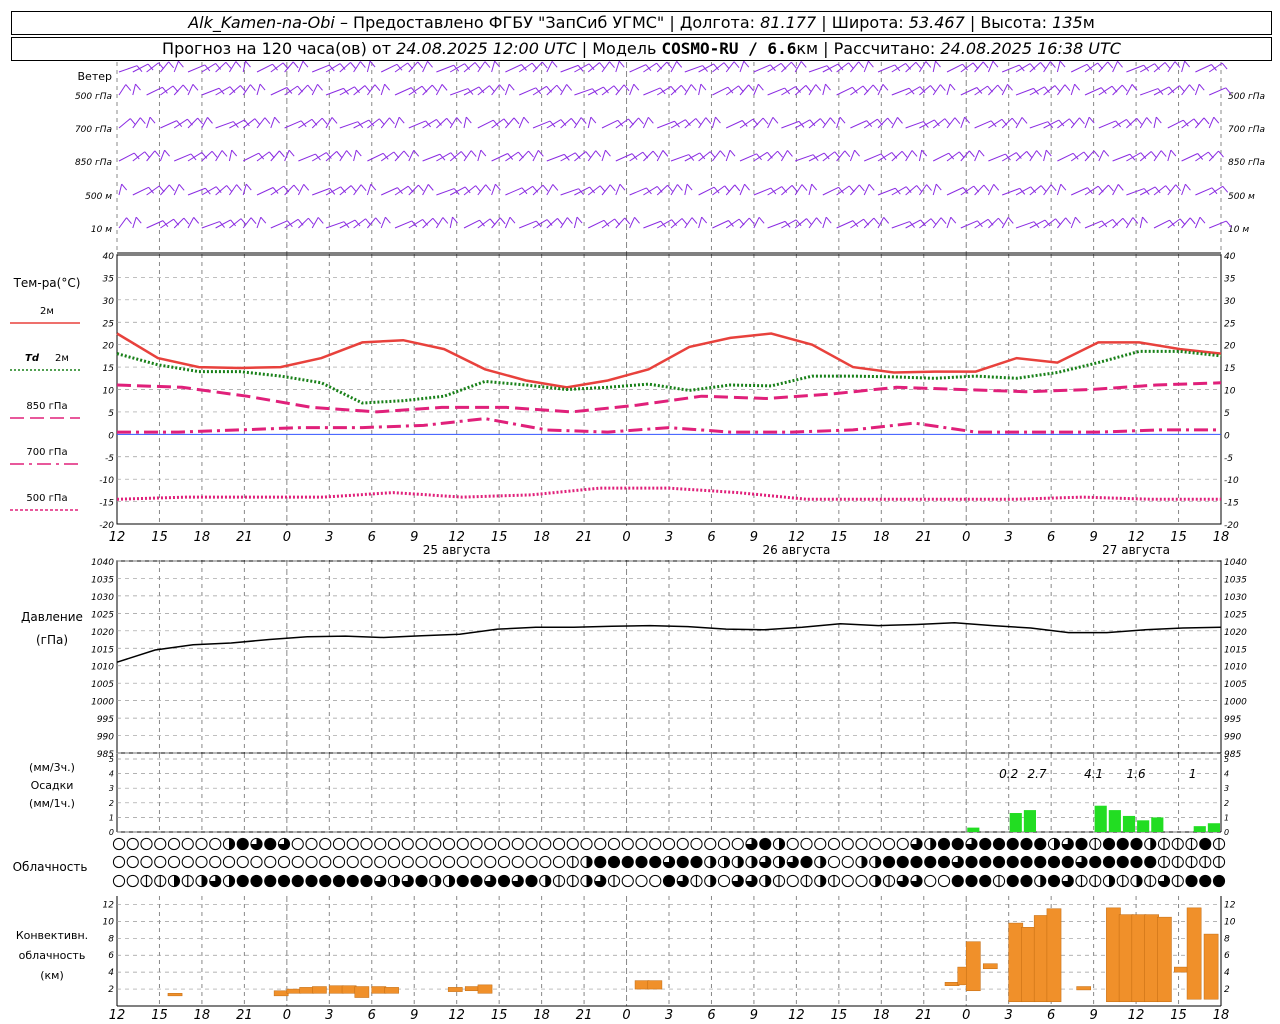 Image resolution: width=1280 pixels, height=1024 pixels. I want to click on precip-unit-top: (мм/3ч.), so click(52, 767).